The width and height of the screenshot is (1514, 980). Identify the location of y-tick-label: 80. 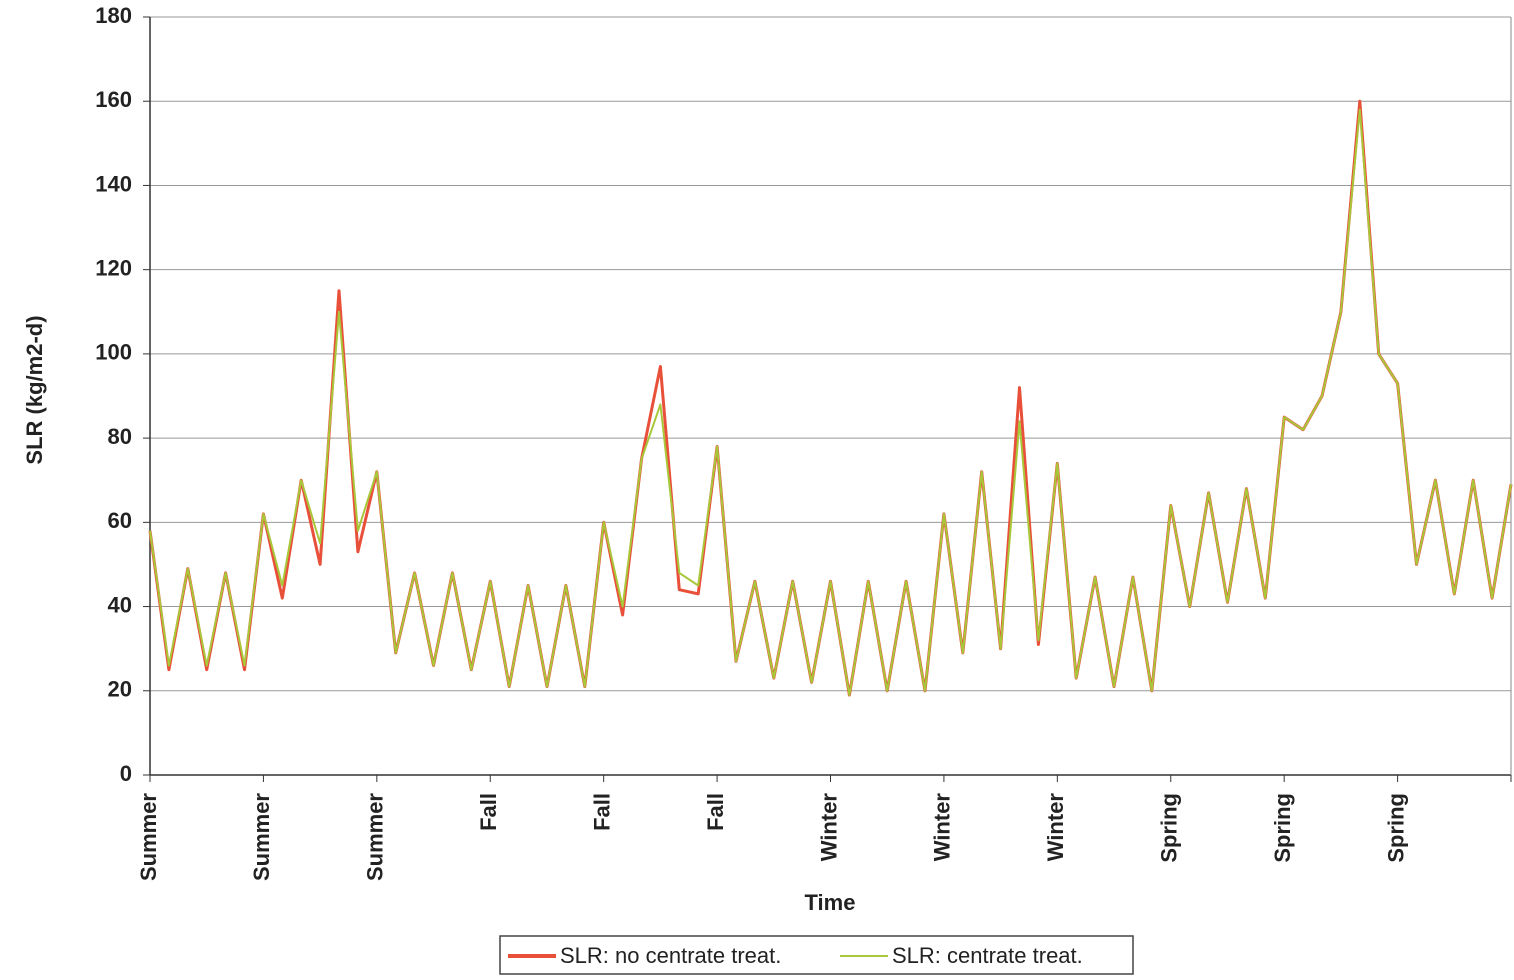
(120, 436).